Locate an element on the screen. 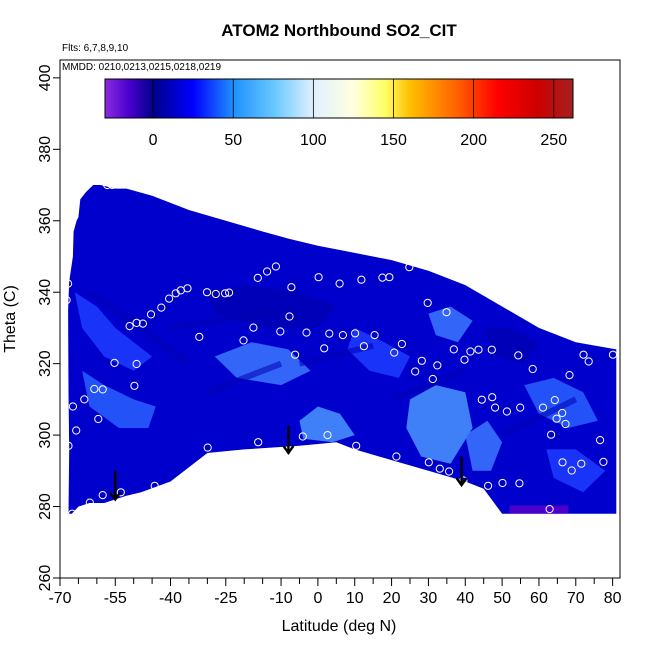  x-axis-title: Latitude (deg N) is located at coordinates (339, 626).